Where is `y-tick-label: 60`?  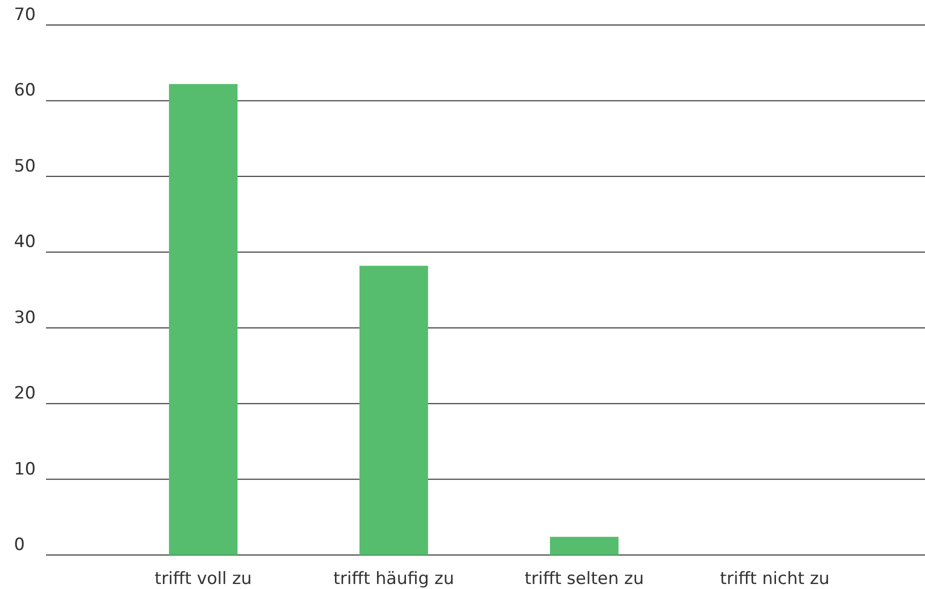 y-tick-label: 60 is located at coordinates (25, 90).